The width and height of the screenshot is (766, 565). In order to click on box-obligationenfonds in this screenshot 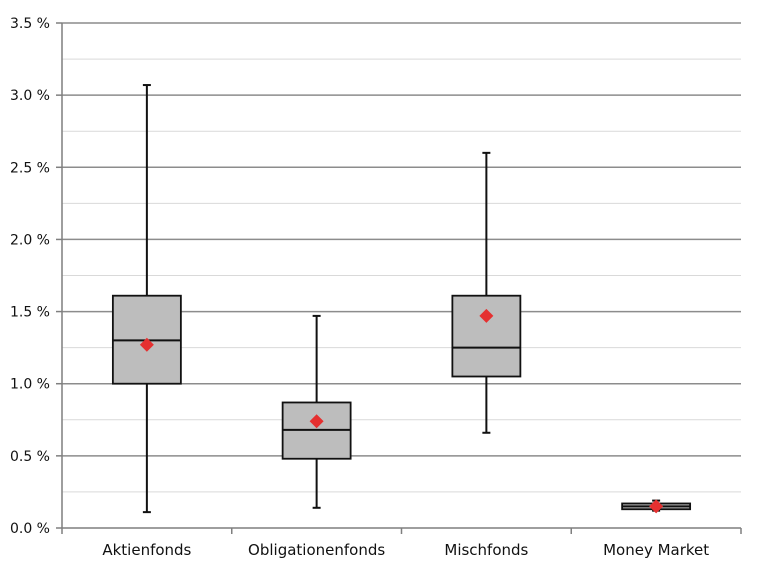, I will do `click(316, 411)`.